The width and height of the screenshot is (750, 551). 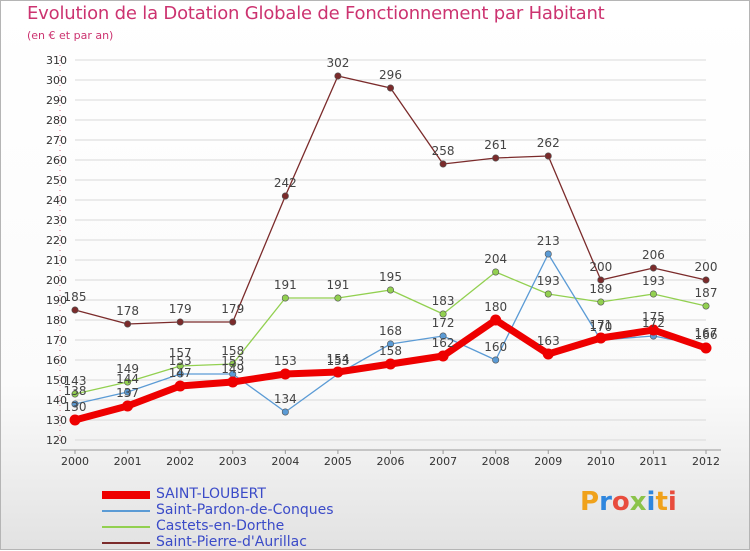 What do you see at coordinates (56, 400) in the screenshot?
I see `y-tick-label: 140` at bounding box center [56, 400].